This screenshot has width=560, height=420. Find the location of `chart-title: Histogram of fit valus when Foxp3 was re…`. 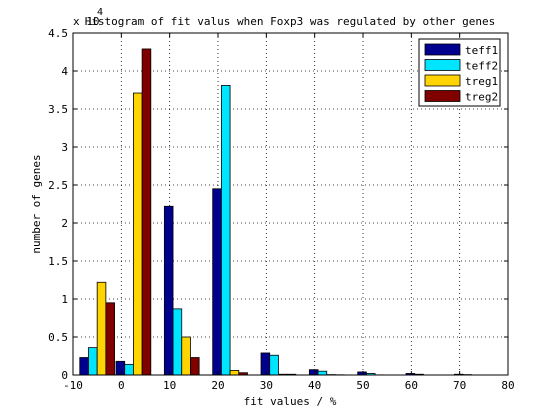

chart-title: Histogram of fit valus when Foxp3 was re… is located at coordinates (290, 21).